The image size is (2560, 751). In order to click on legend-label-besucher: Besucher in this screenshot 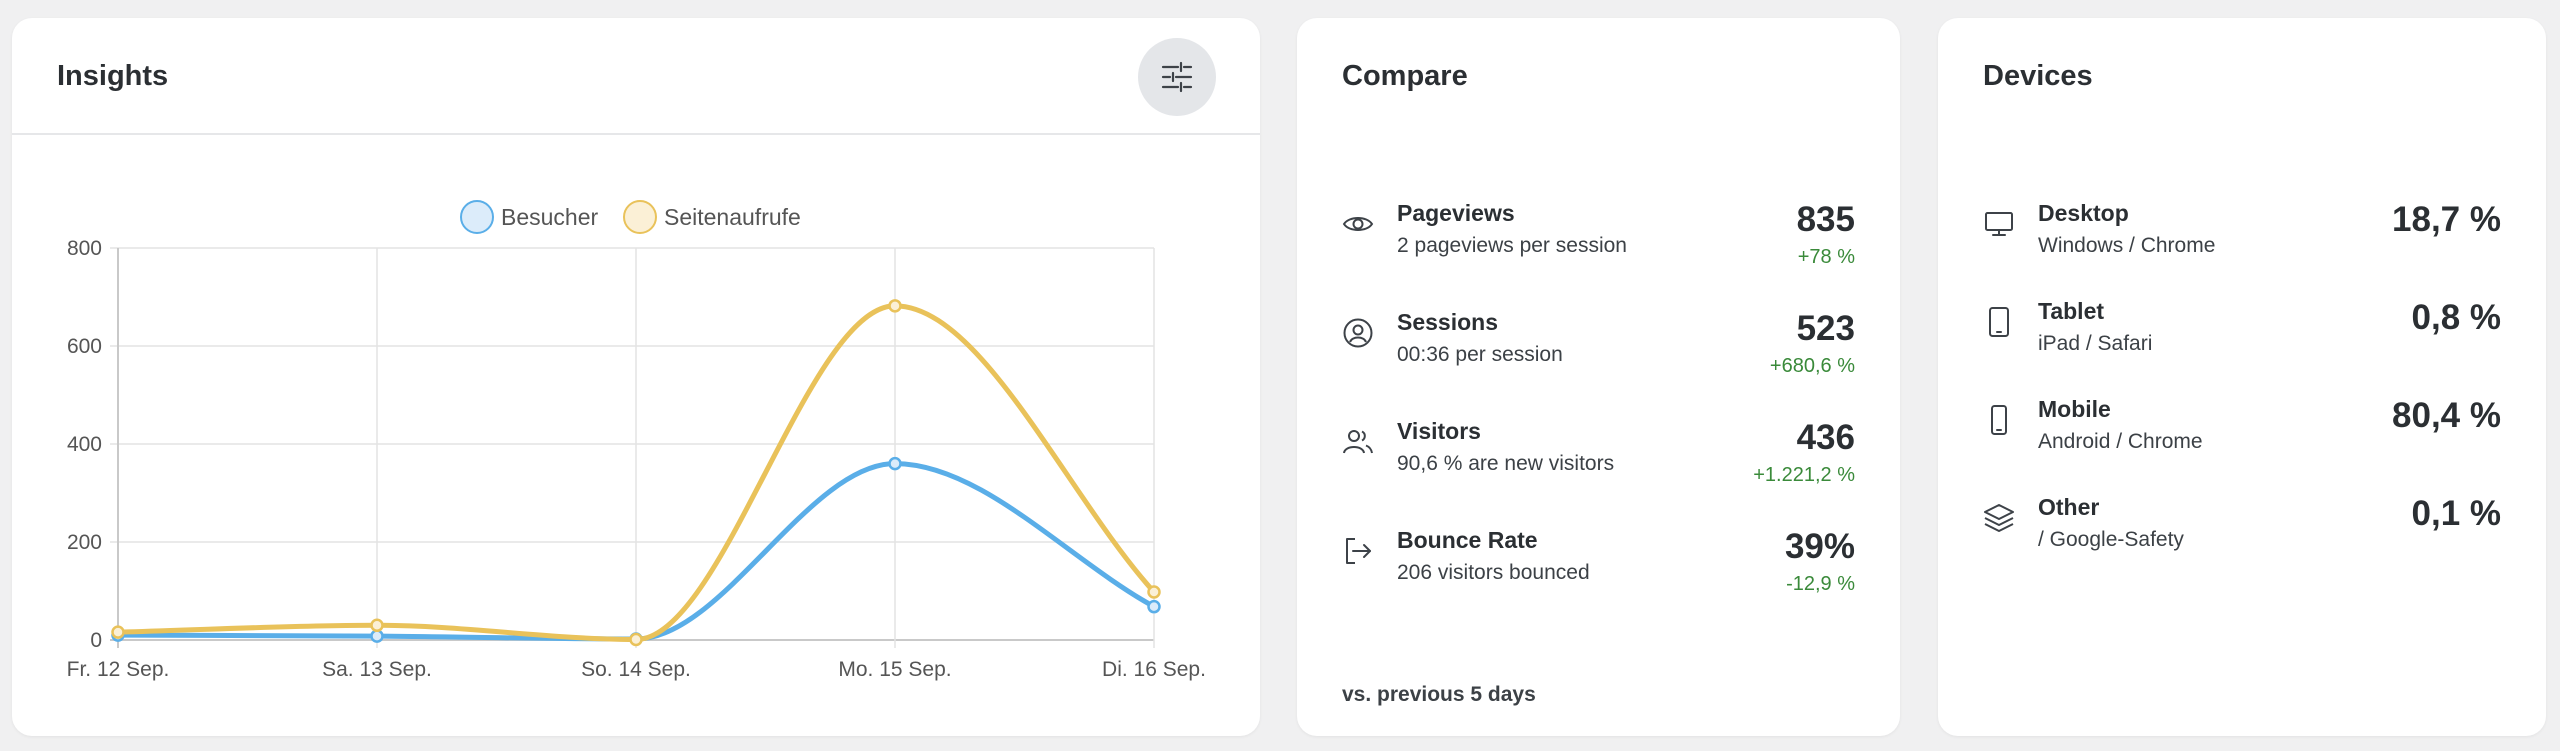, I will do `click(550, 217)`.